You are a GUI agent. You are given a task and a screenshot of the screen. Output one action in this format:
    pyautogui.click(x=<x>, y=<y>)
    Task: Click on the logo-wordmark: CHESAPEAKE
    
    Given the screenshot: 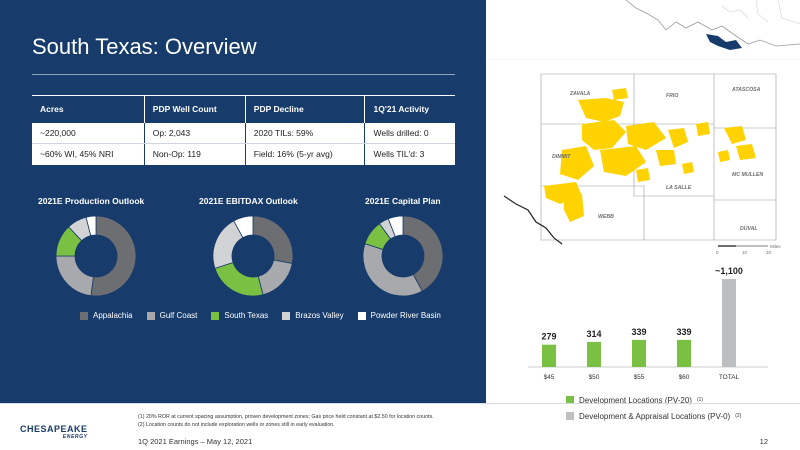 What is the action you would take?
    pyautogui.click(x=54, y=429)
    